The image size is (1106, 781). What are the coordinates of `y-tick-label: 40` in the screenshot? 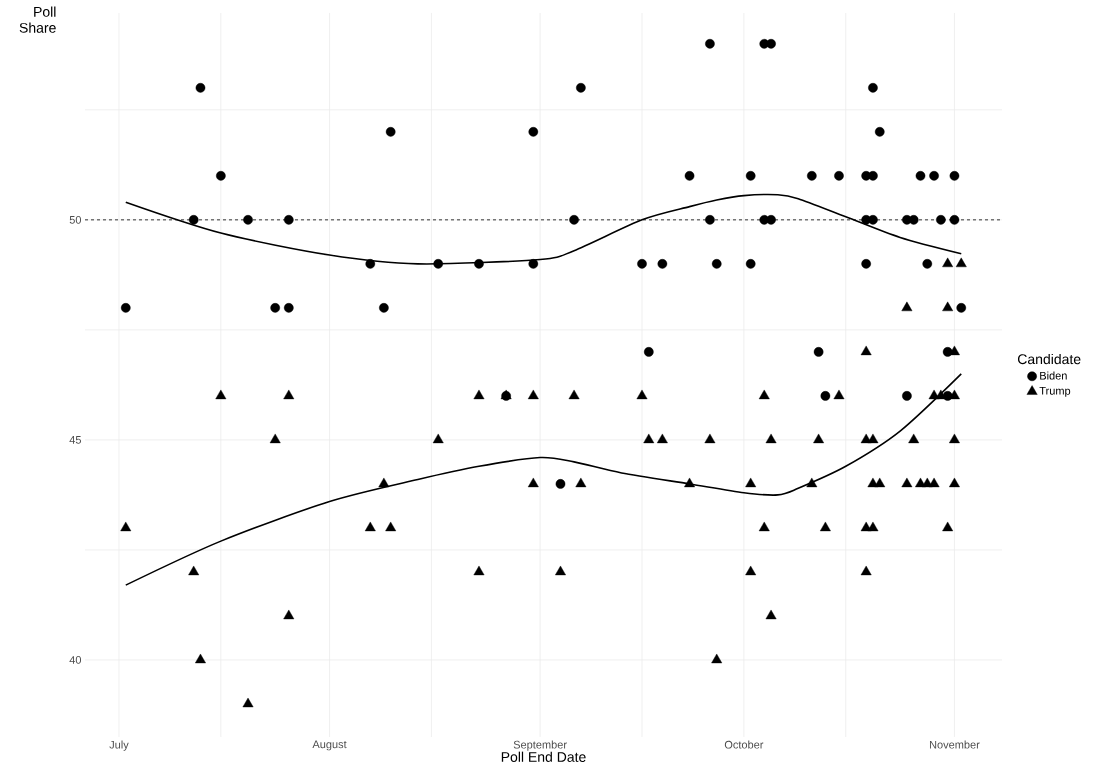 It's located at (75, 660).